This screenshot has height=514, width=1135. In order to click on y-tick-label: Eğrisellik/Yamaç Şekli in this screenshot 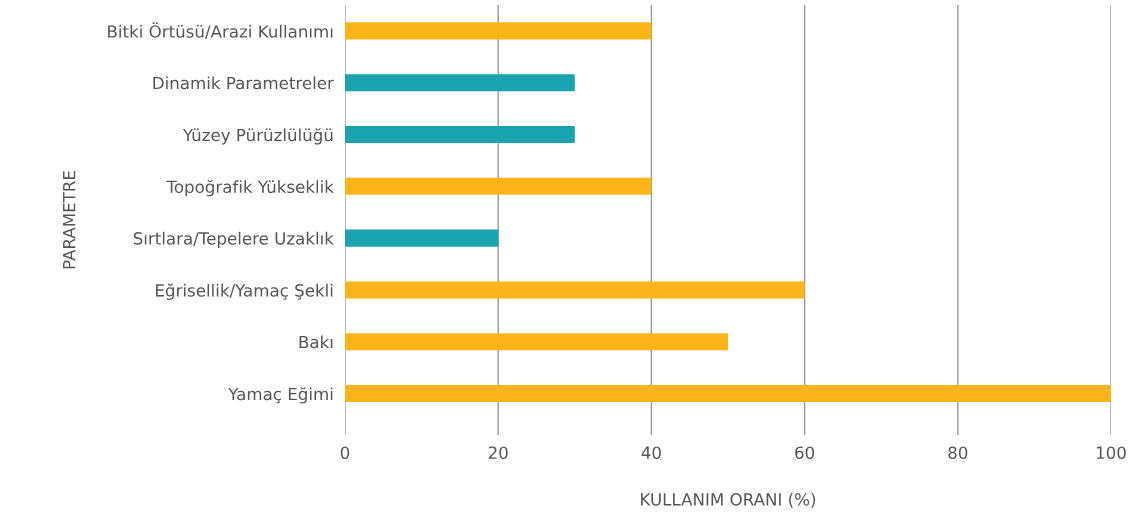, I will do `click(244, 291)`.